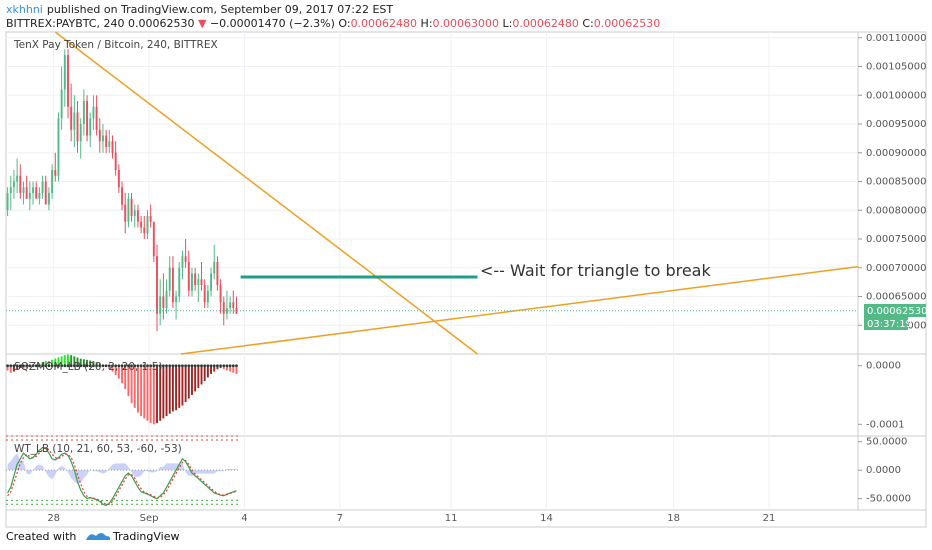  I want to click on price-tick-label: 0.00075000, so click(896, 239).